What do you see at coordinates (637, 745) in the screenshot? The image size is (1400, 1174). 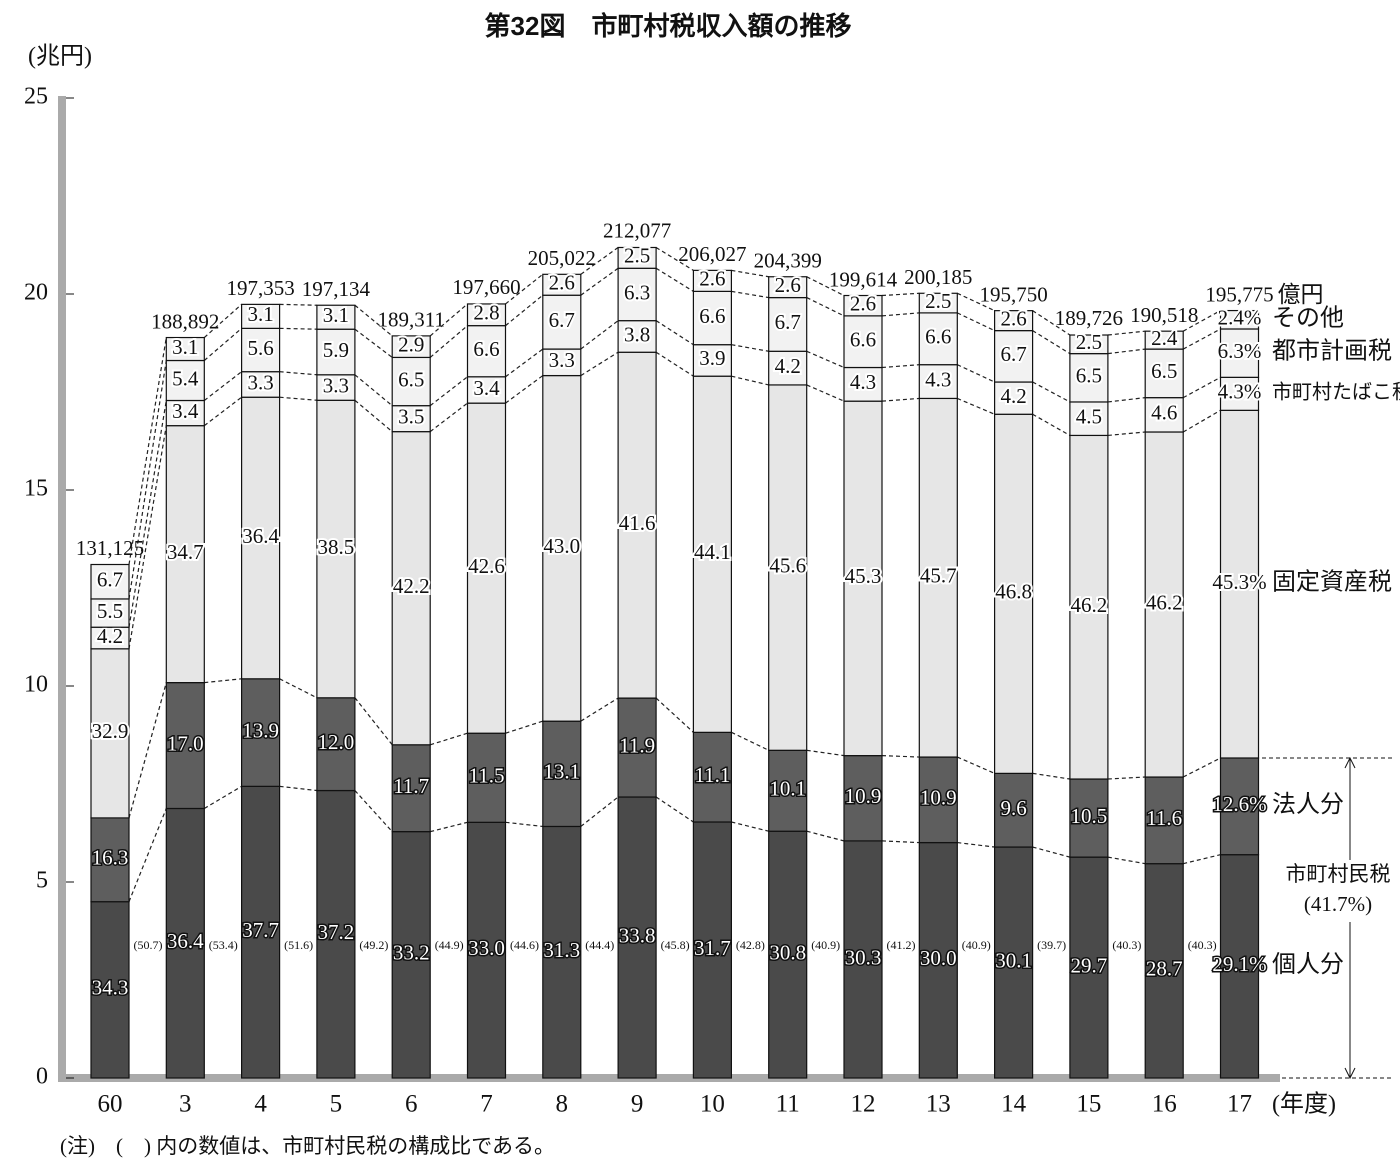 I see `data-label: 11.9` at bounding box center [637, 745].